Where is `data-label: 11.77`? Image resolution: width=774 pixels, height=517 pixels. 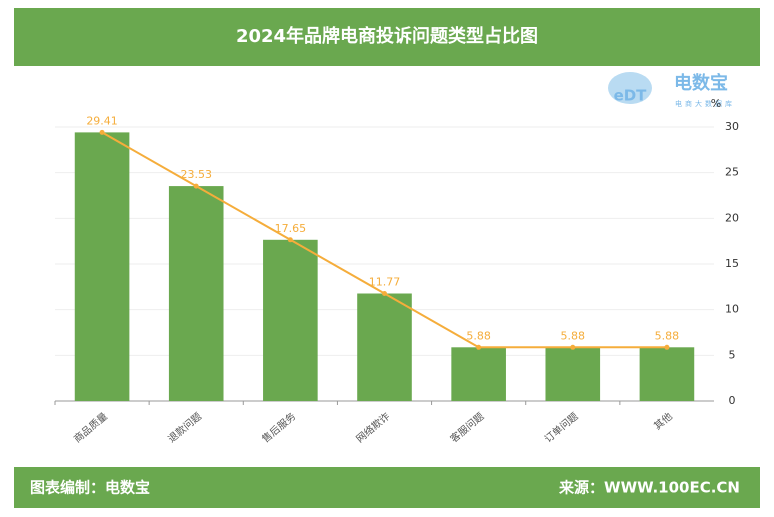 data-label: 11.77 is located at coordinates (385, 282).